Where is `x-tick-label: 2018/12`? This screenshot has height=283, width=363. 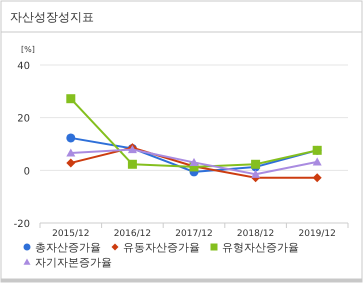
x-tick-label: 2018/12 is located at coordinates (255, 234).